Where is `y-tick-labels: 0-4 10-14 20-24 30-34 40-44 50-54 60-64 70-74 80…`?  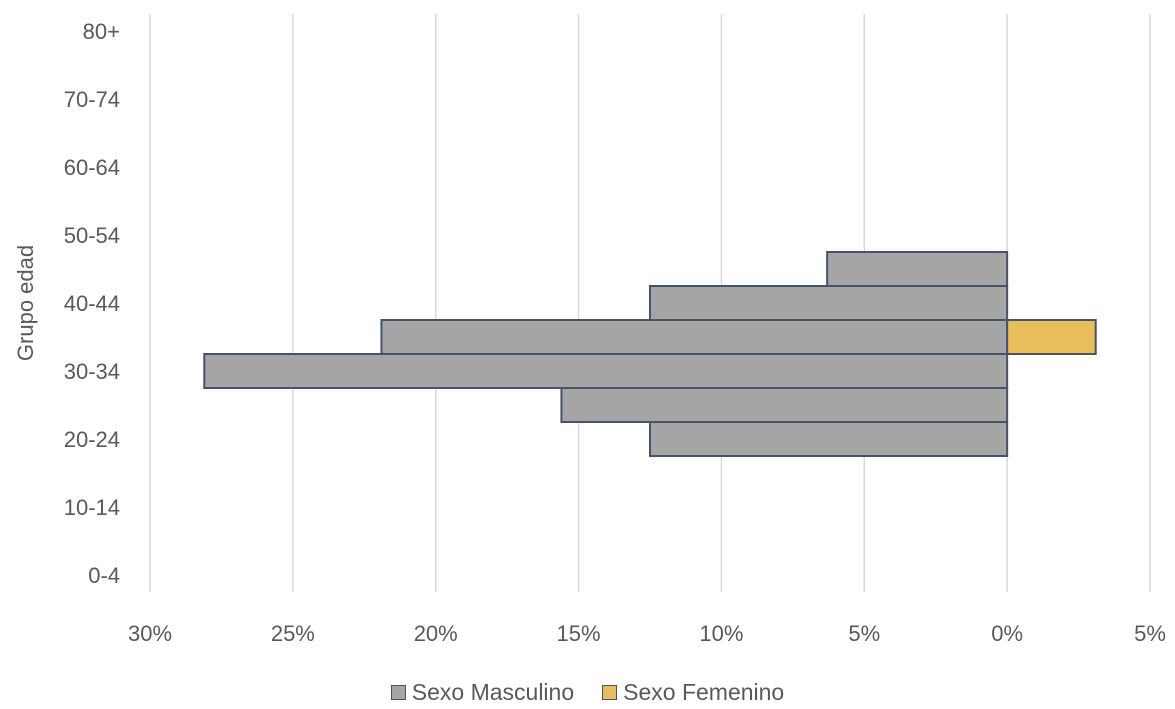
y-tick-labels: 0-4 10-14 20-24 30-34 40-44 50-54 60-64 70-74 80… is located at coordinates (92, 303).